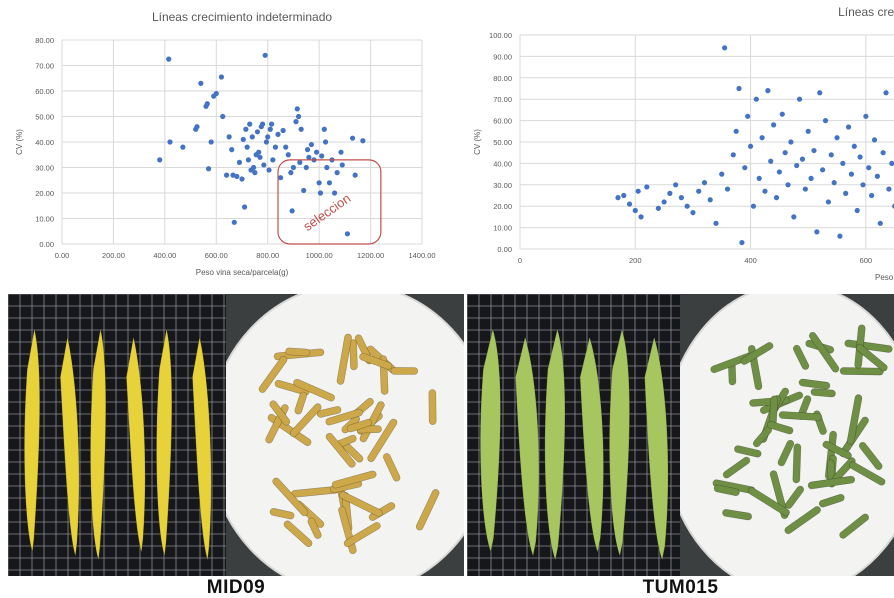 The image size is (894, 598). What do you see at coordinates (62, 255) in the screenshot?
I see `x-tick-label: 0.00` at bounding box center [62, 255].